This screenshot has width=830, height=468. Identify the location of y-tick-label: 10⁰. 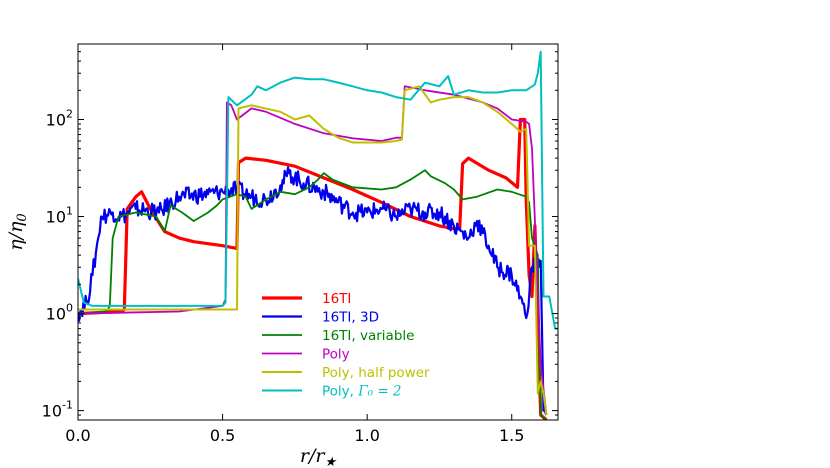
(59, 313).